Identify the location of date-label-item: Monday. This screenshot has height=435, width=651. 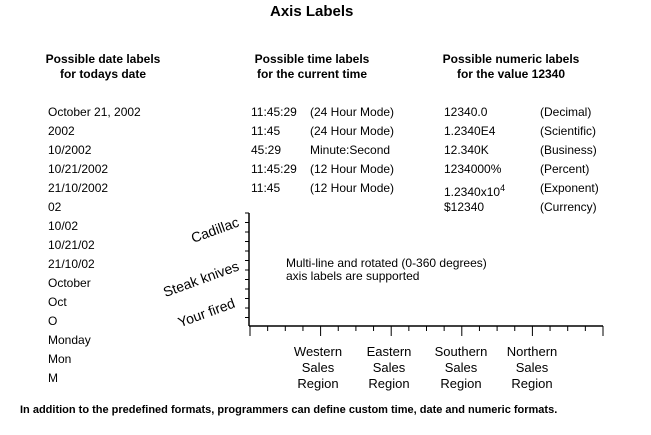
(69, 340).